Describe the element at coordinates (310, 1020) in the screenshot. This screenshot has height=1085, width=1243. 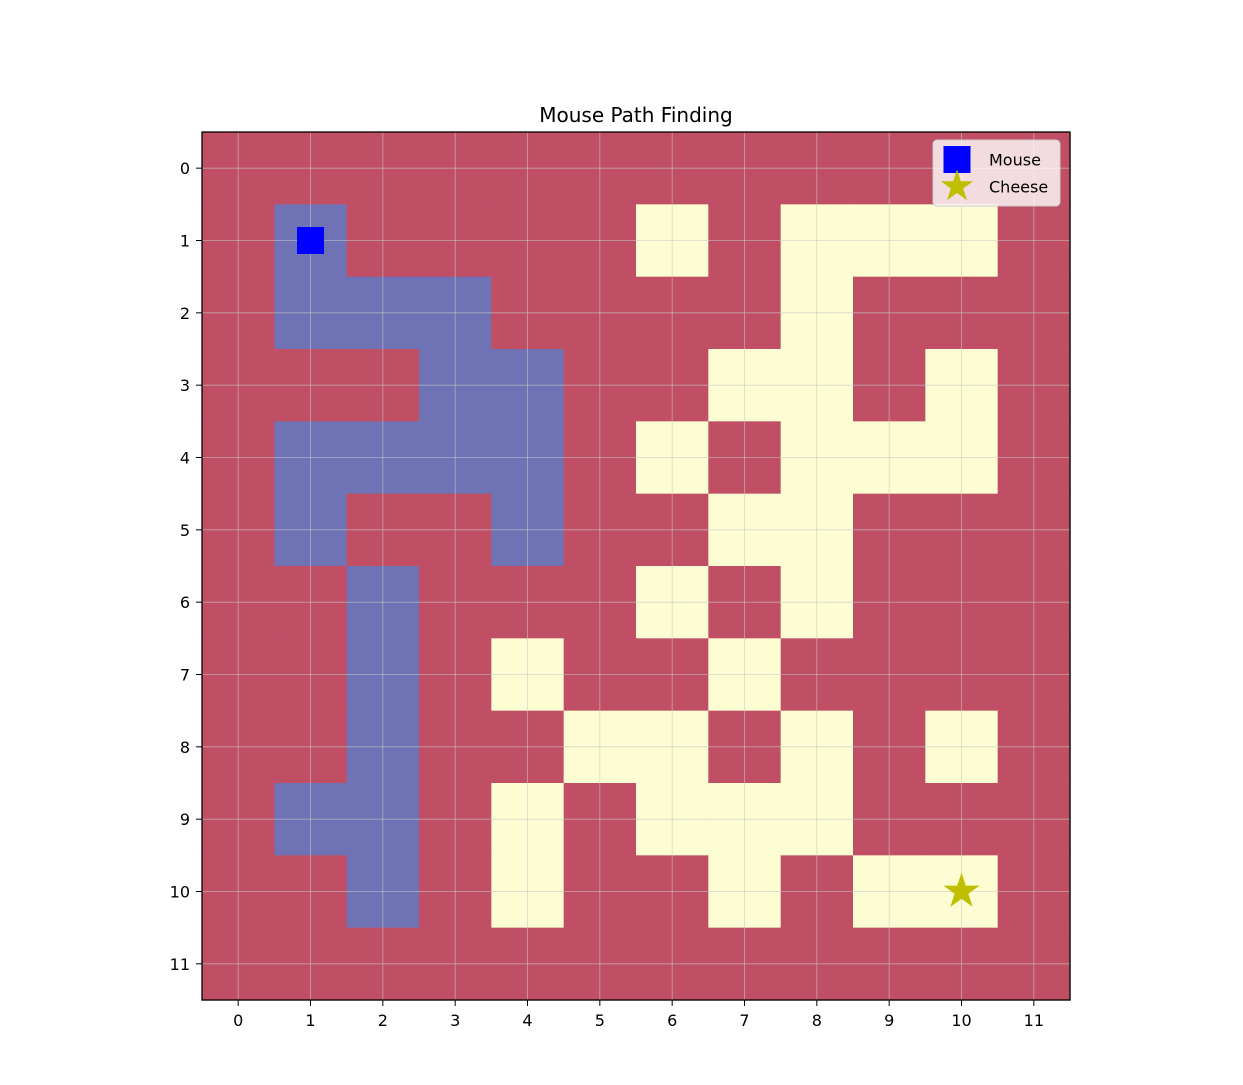
I see `x-tick-label-1: 1` at that location.